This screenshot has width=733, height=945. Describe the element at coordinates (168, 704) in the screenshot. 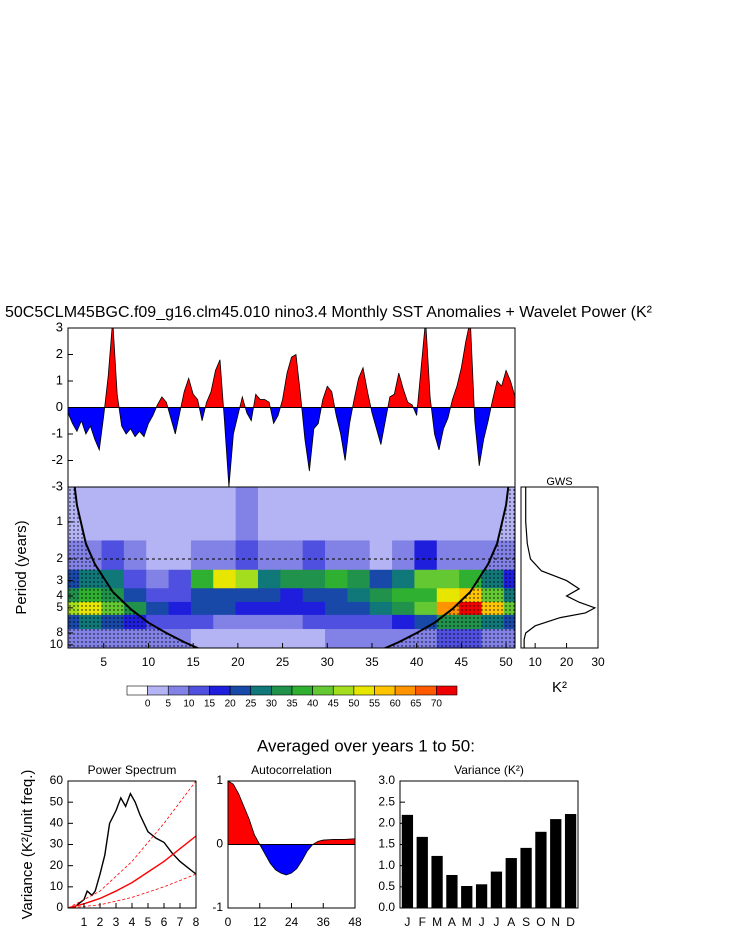

I see `colorbar-label: 5` at that location.